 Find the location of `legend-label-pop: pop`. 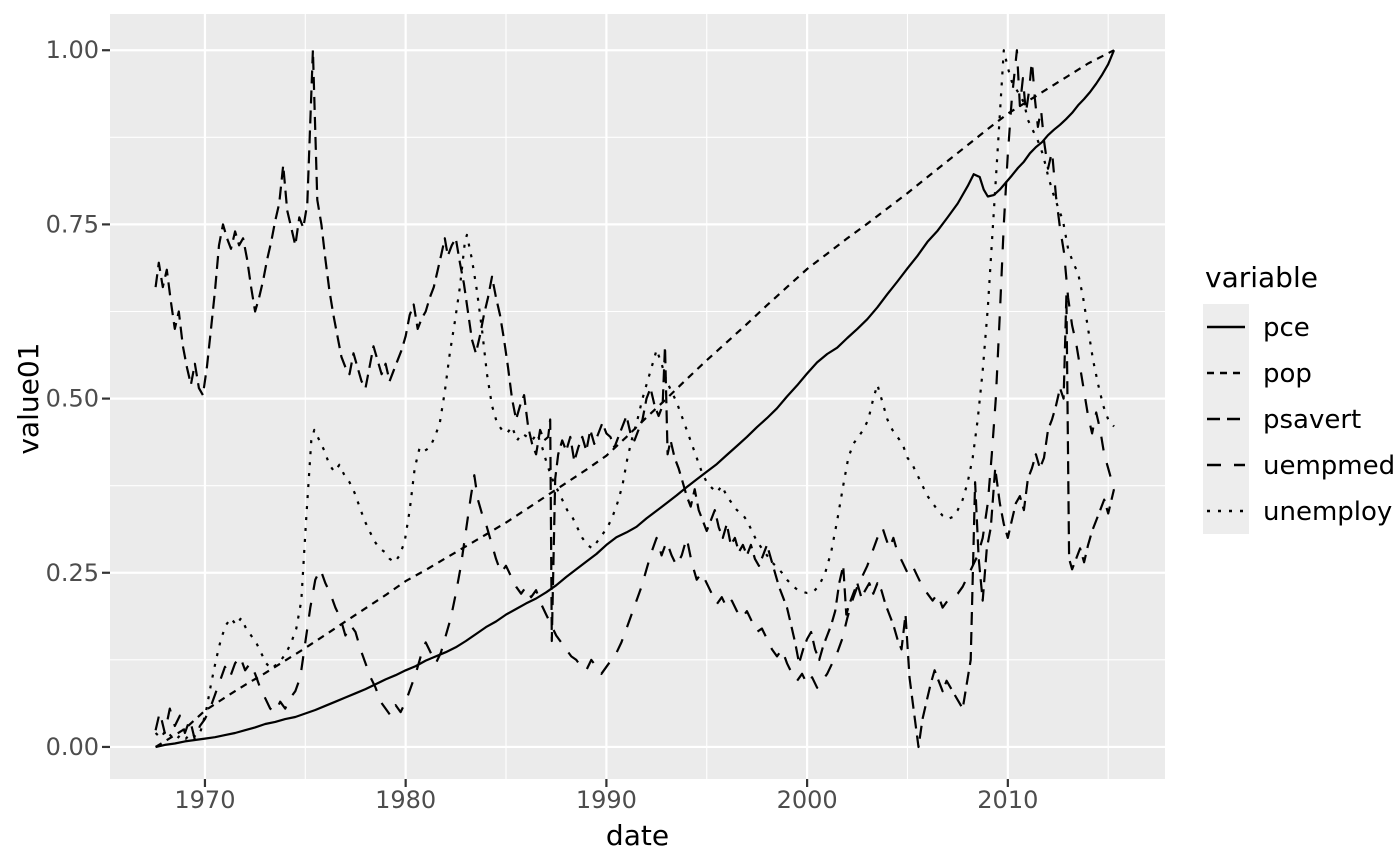

legend-label-pop: pop is located at coordinates (1287, 374).